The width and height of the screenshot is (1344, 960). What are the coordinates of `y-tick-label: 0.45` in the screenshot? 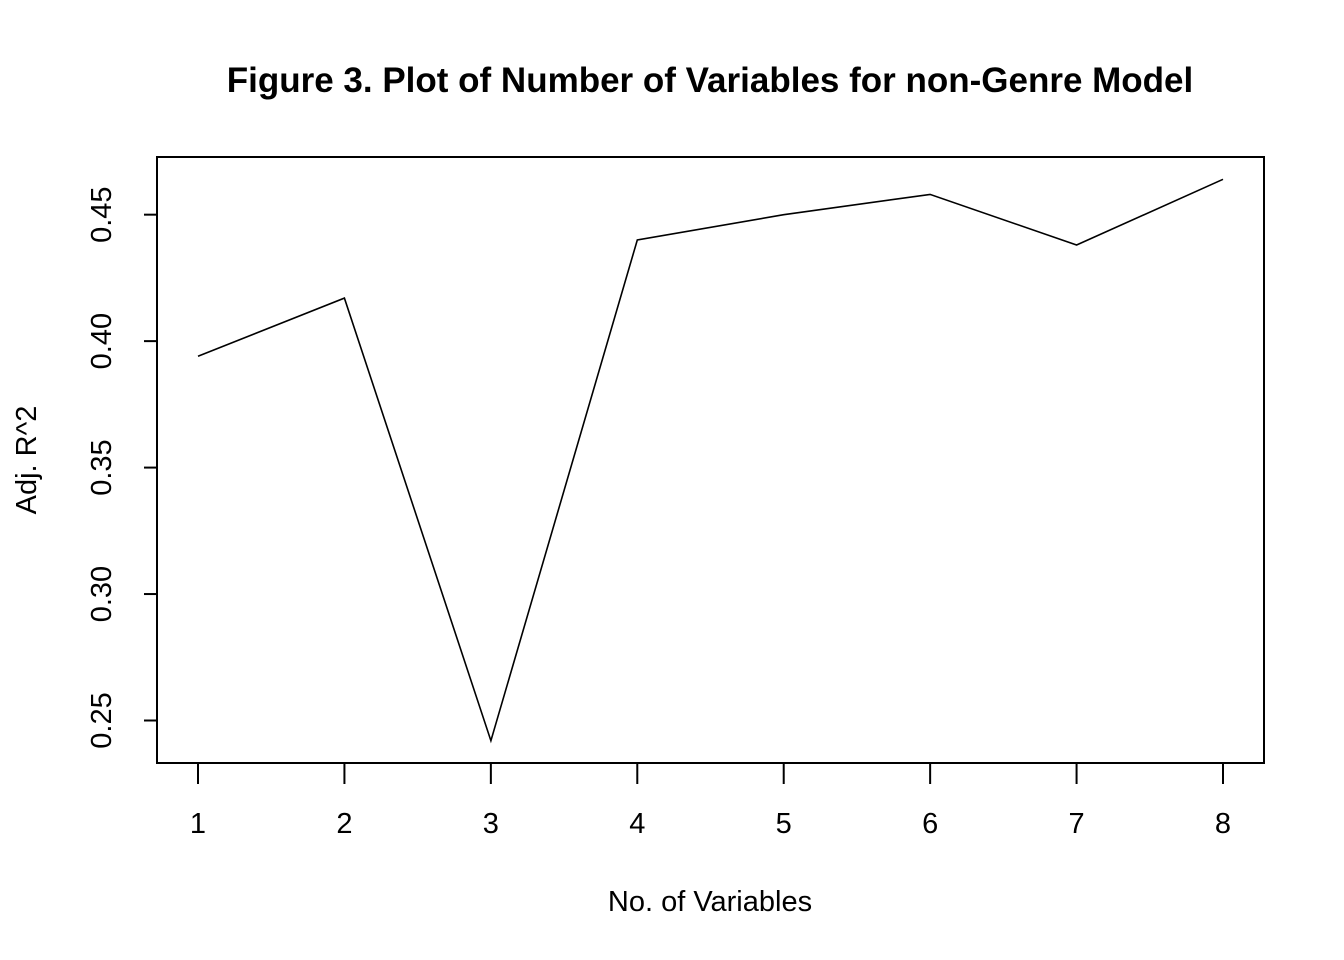 It's located at (102, 214).